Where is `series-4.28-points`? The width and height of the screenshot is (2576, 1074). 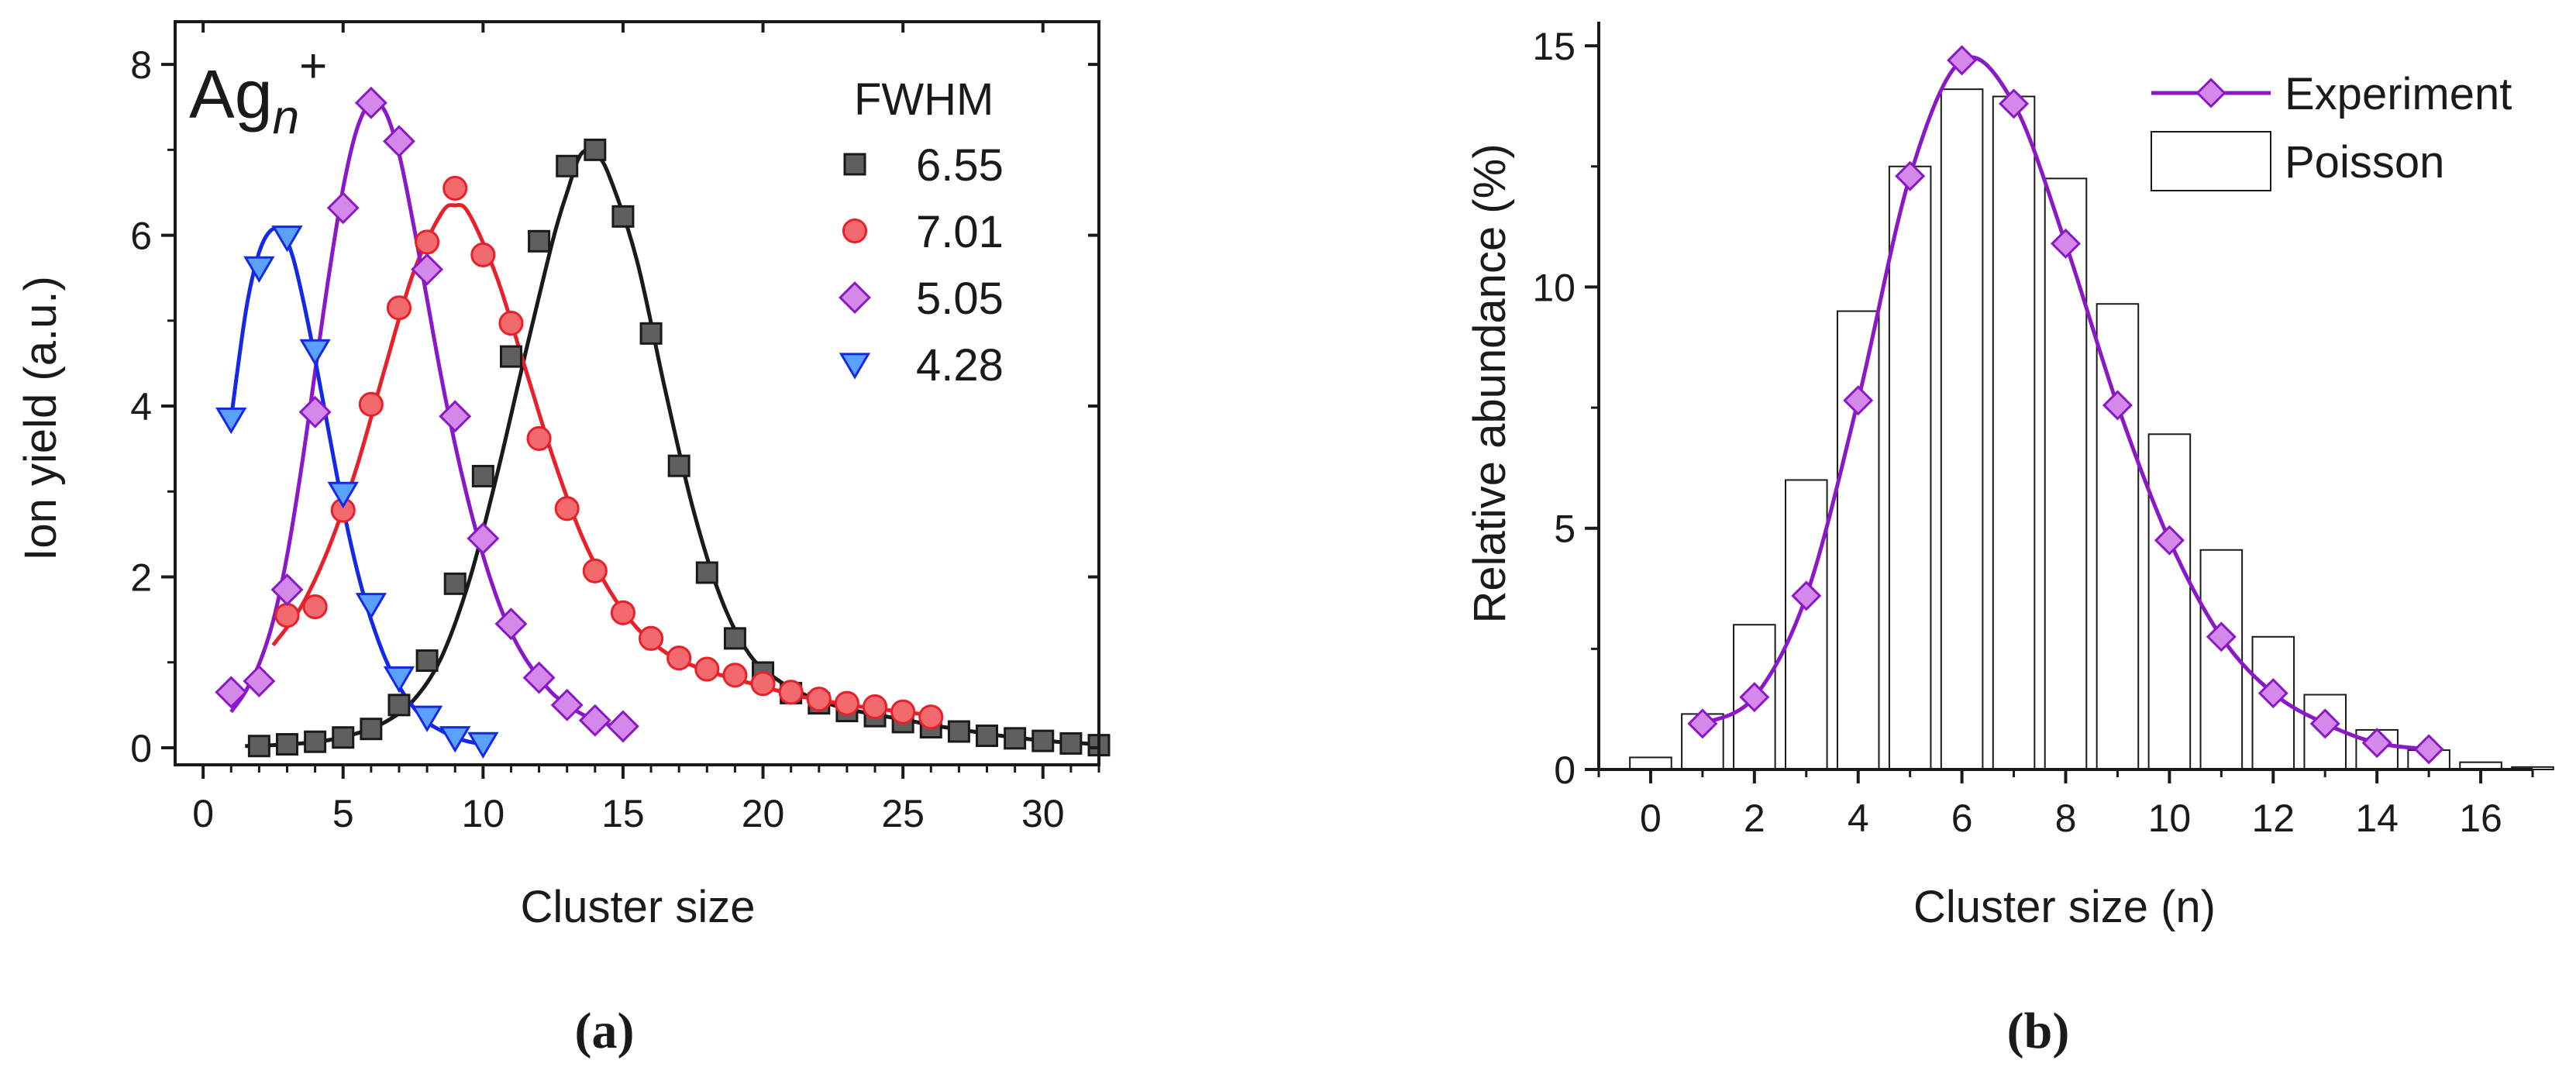
series-4.28-points is located at coordinates (357, 492).